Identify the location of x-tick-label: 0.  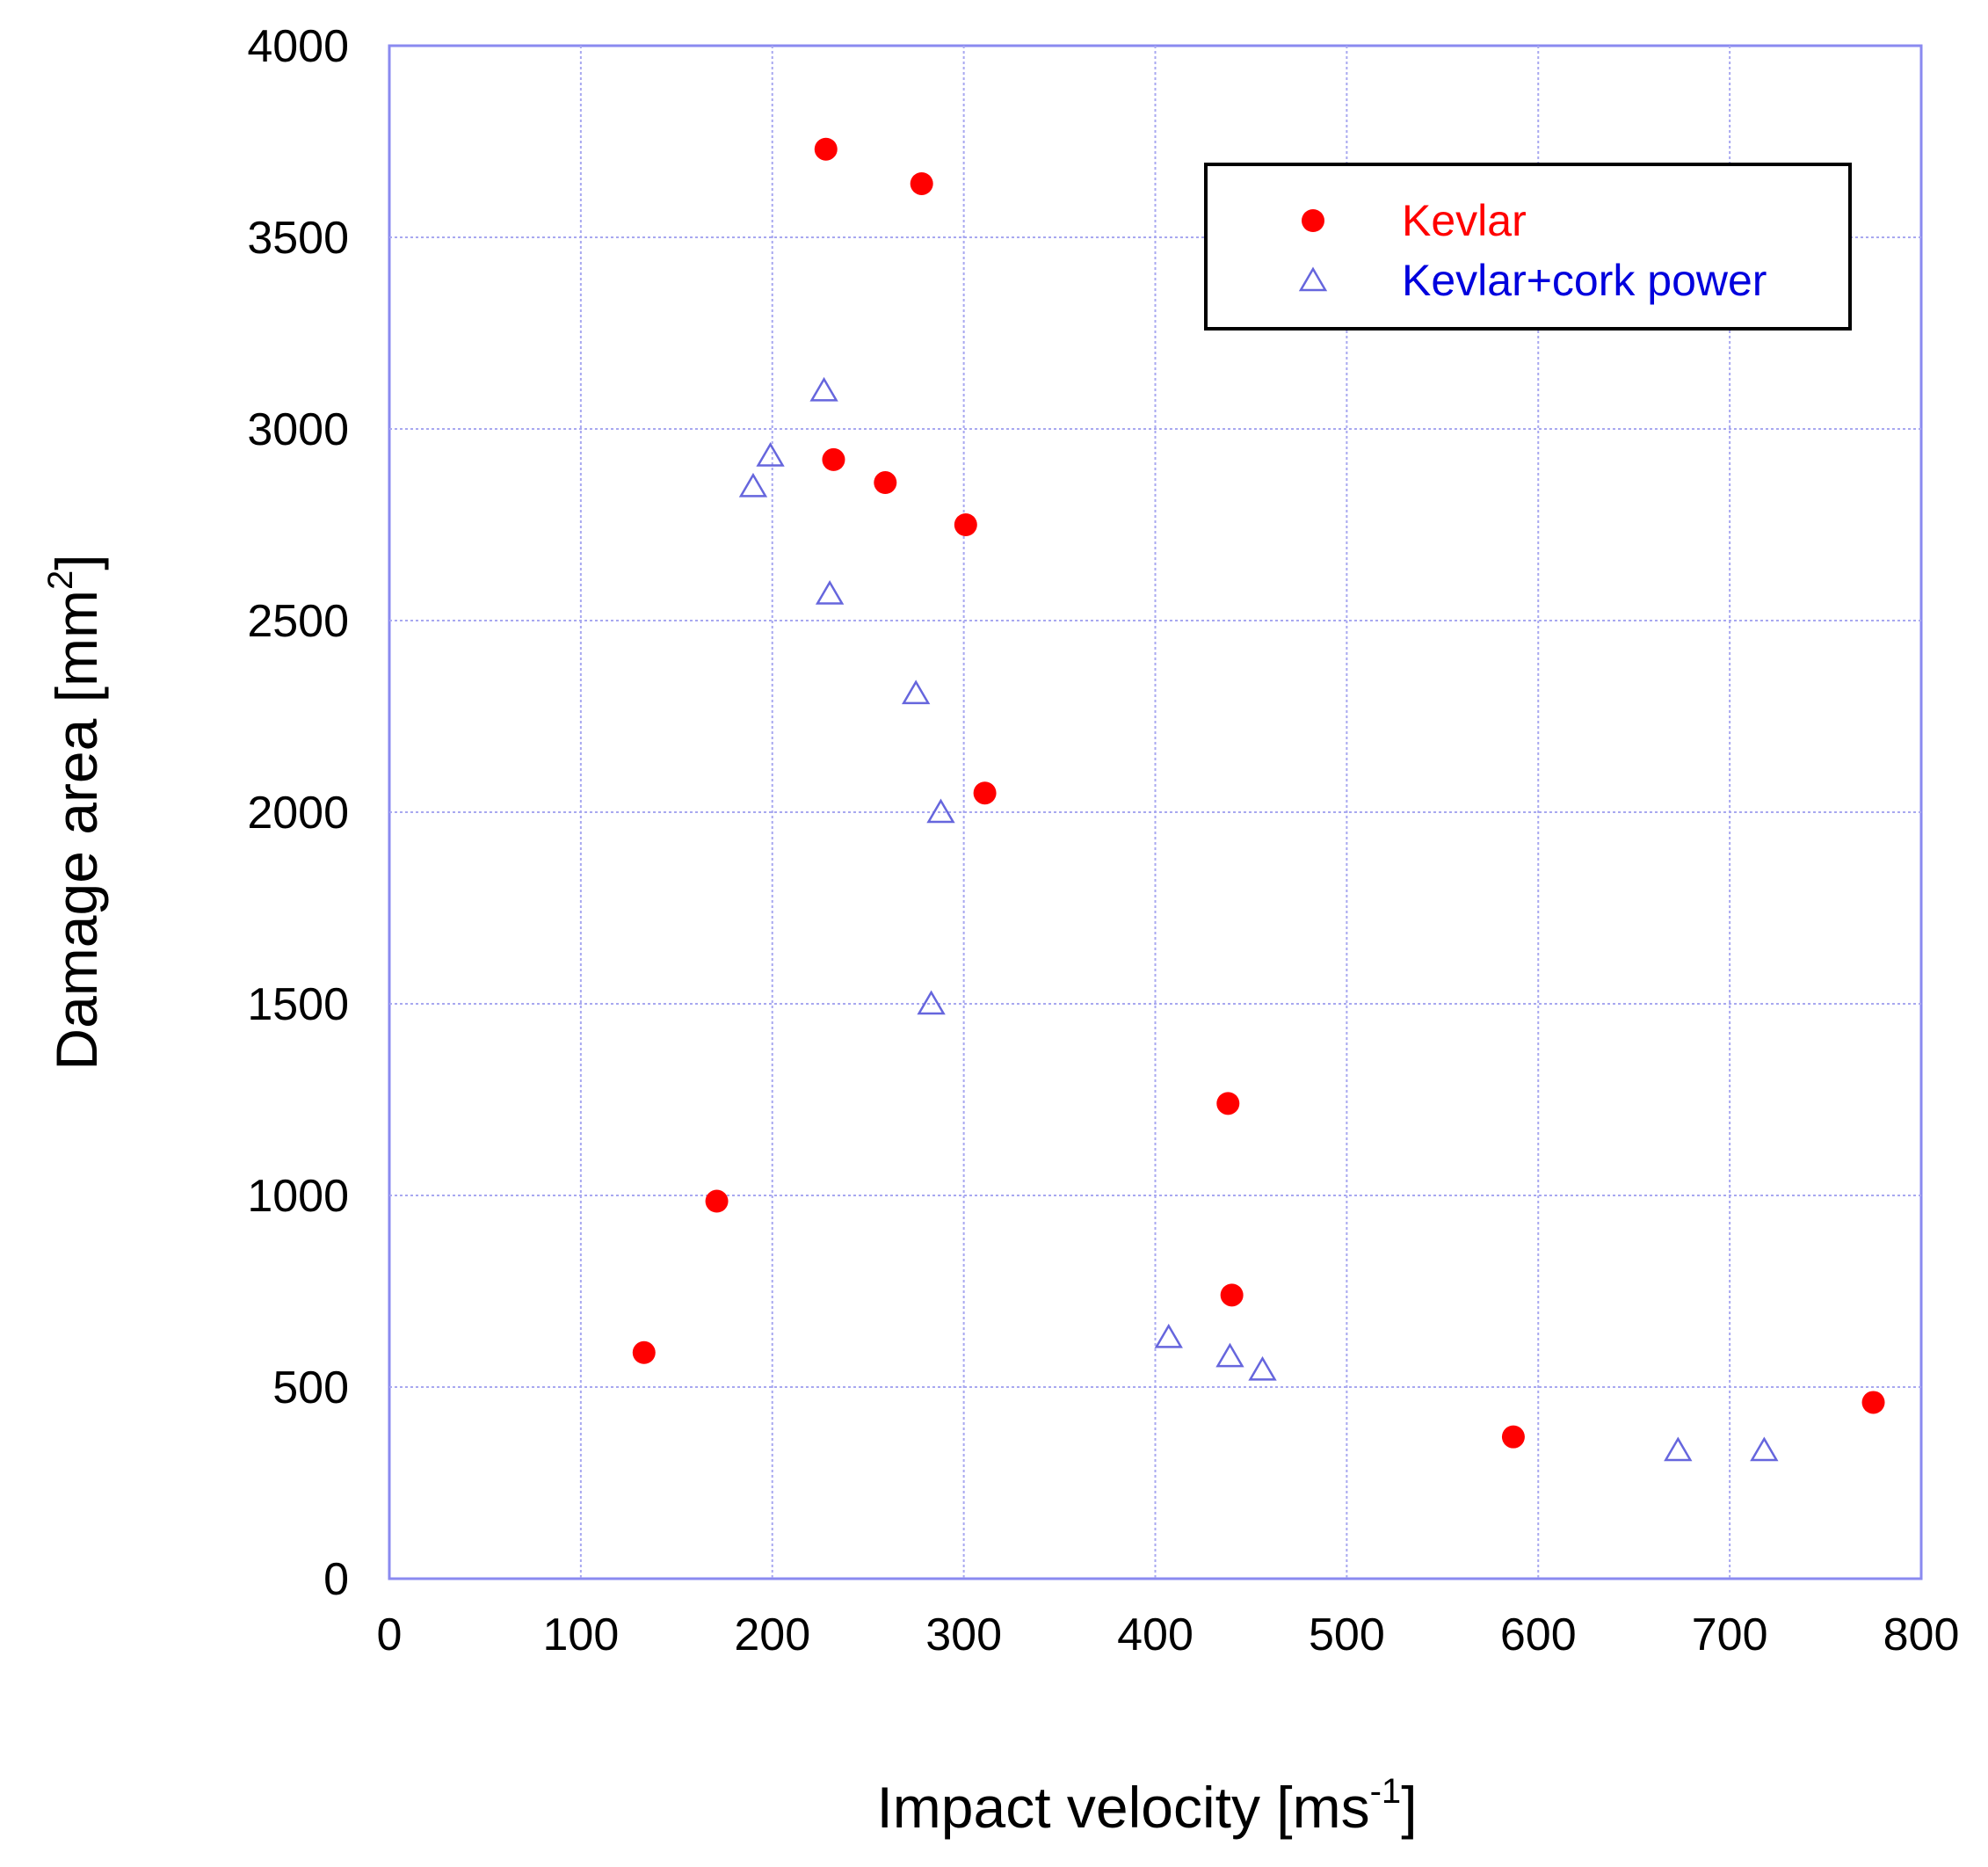
(390, 1634).